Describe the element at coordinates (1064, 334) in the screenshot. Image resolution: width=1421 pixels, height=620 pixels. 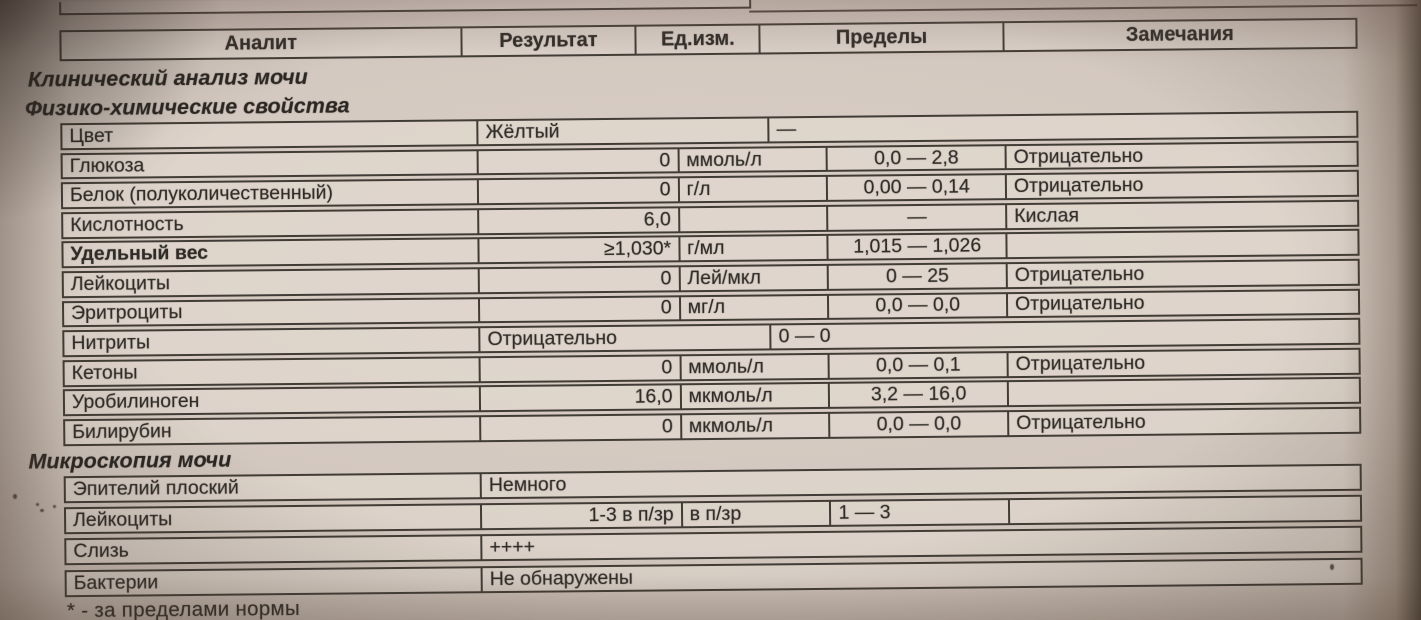
I see `cell-restwide: 0 — 0` at that location.